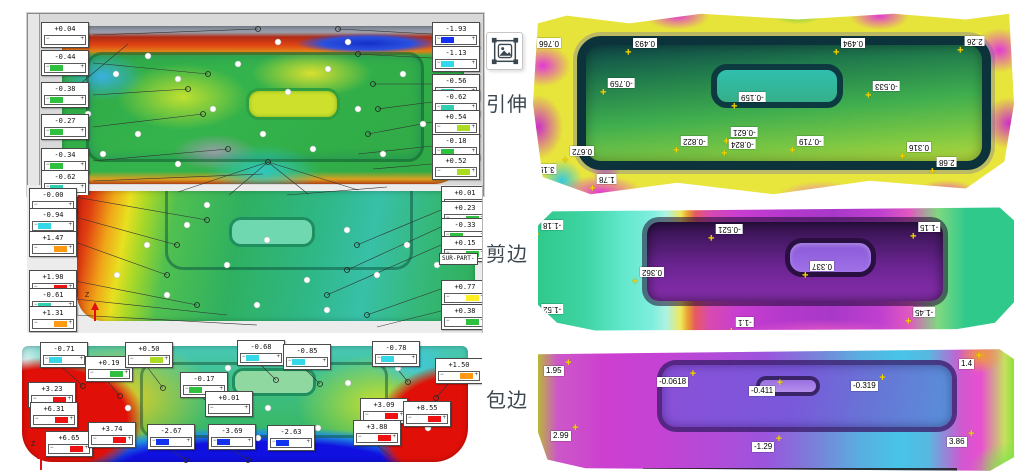 Image resolution: width=1014 pixels, height=475 pixels. Describe the element at coordinates (459, 365) in the screenshot. I see `measure-value: +1.50` at that location.